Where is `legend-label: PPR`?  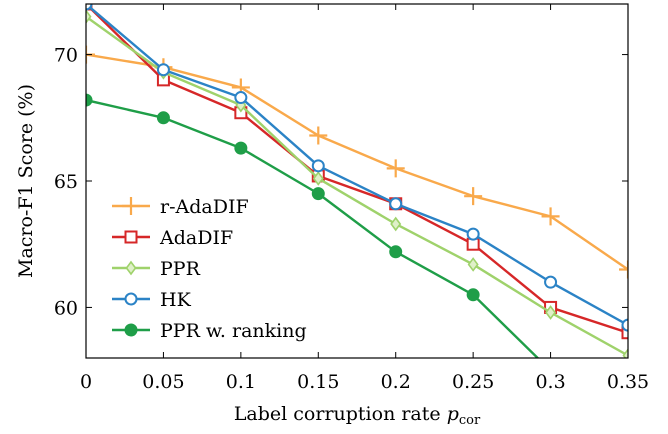
legend-label: PPR is located at coordinates (180, 269).